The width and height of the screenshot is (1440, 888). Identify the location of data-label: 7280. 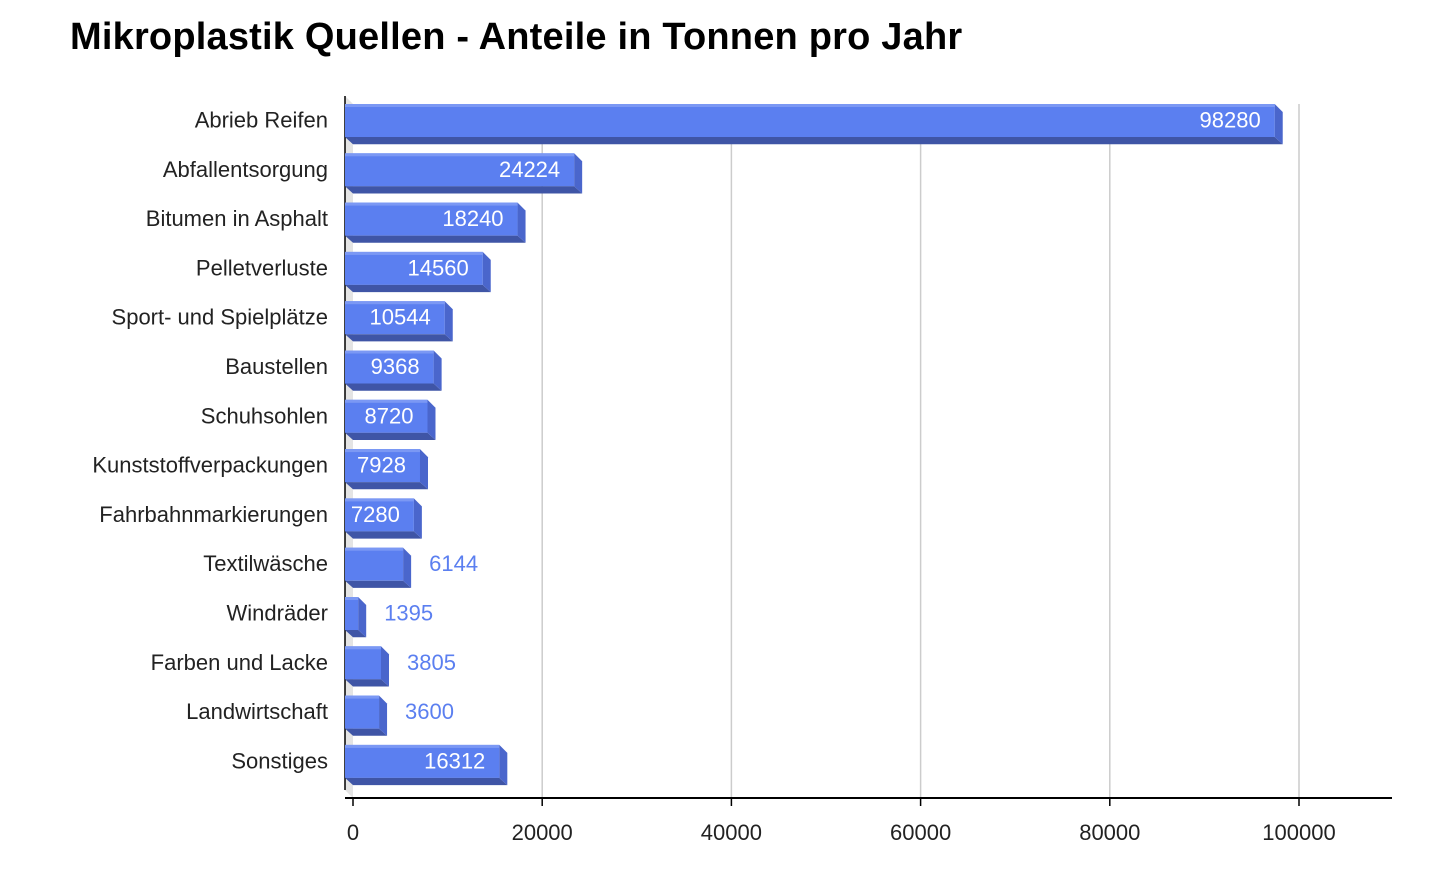
(375, 514).